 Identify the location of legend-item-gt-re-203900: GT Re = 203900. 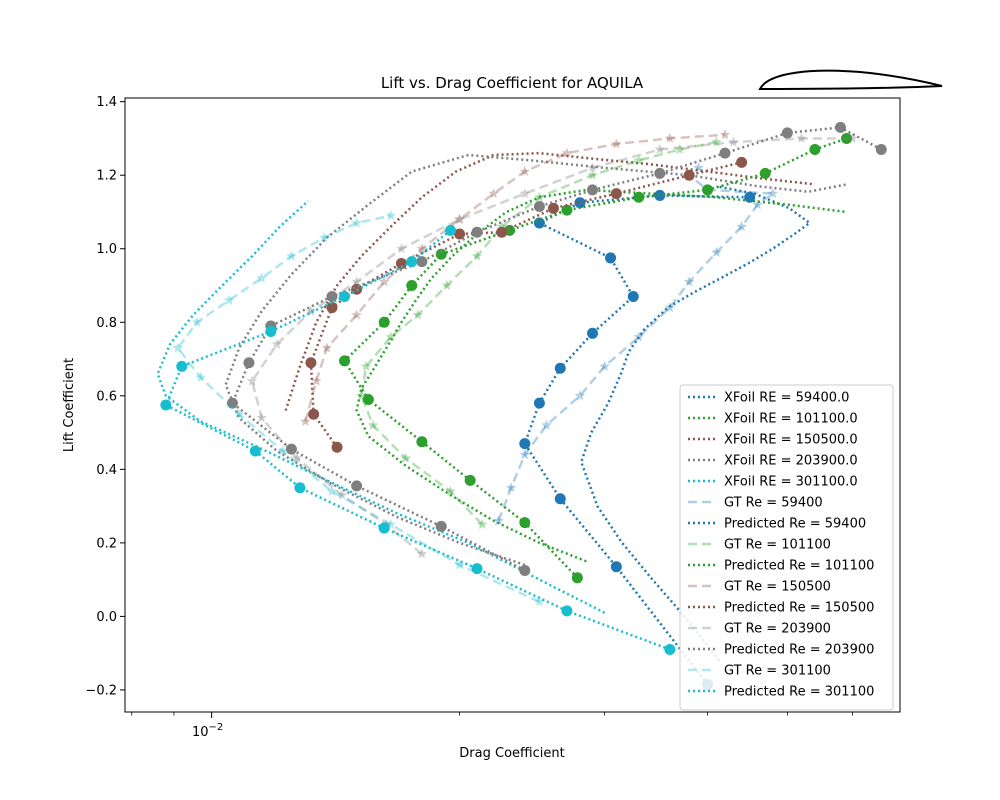
(759, 629).